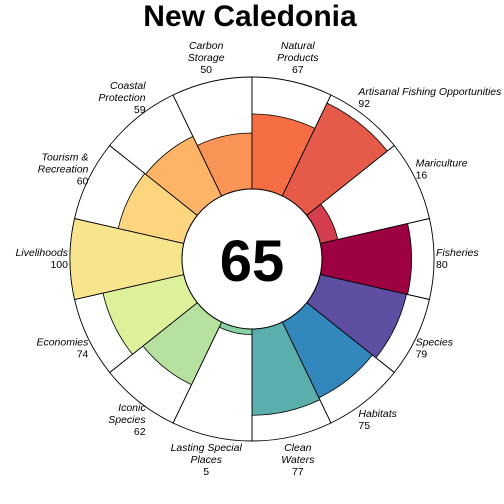 The width and height of the screenshot is (504, 504). Describe the element at coordinates (364, 426) in the screenshot. I see `petal-value-habitats: 75` at that location.